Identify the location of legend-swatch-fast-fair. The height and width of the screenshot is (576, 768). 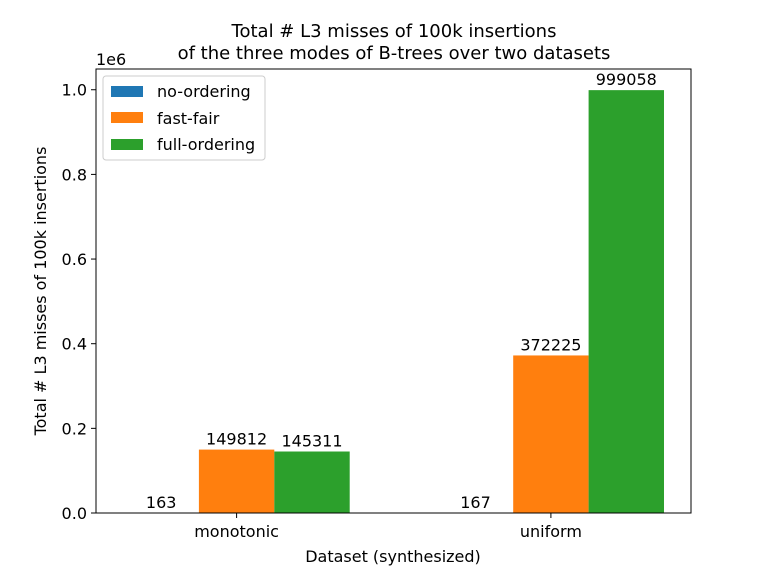
(127, 117).